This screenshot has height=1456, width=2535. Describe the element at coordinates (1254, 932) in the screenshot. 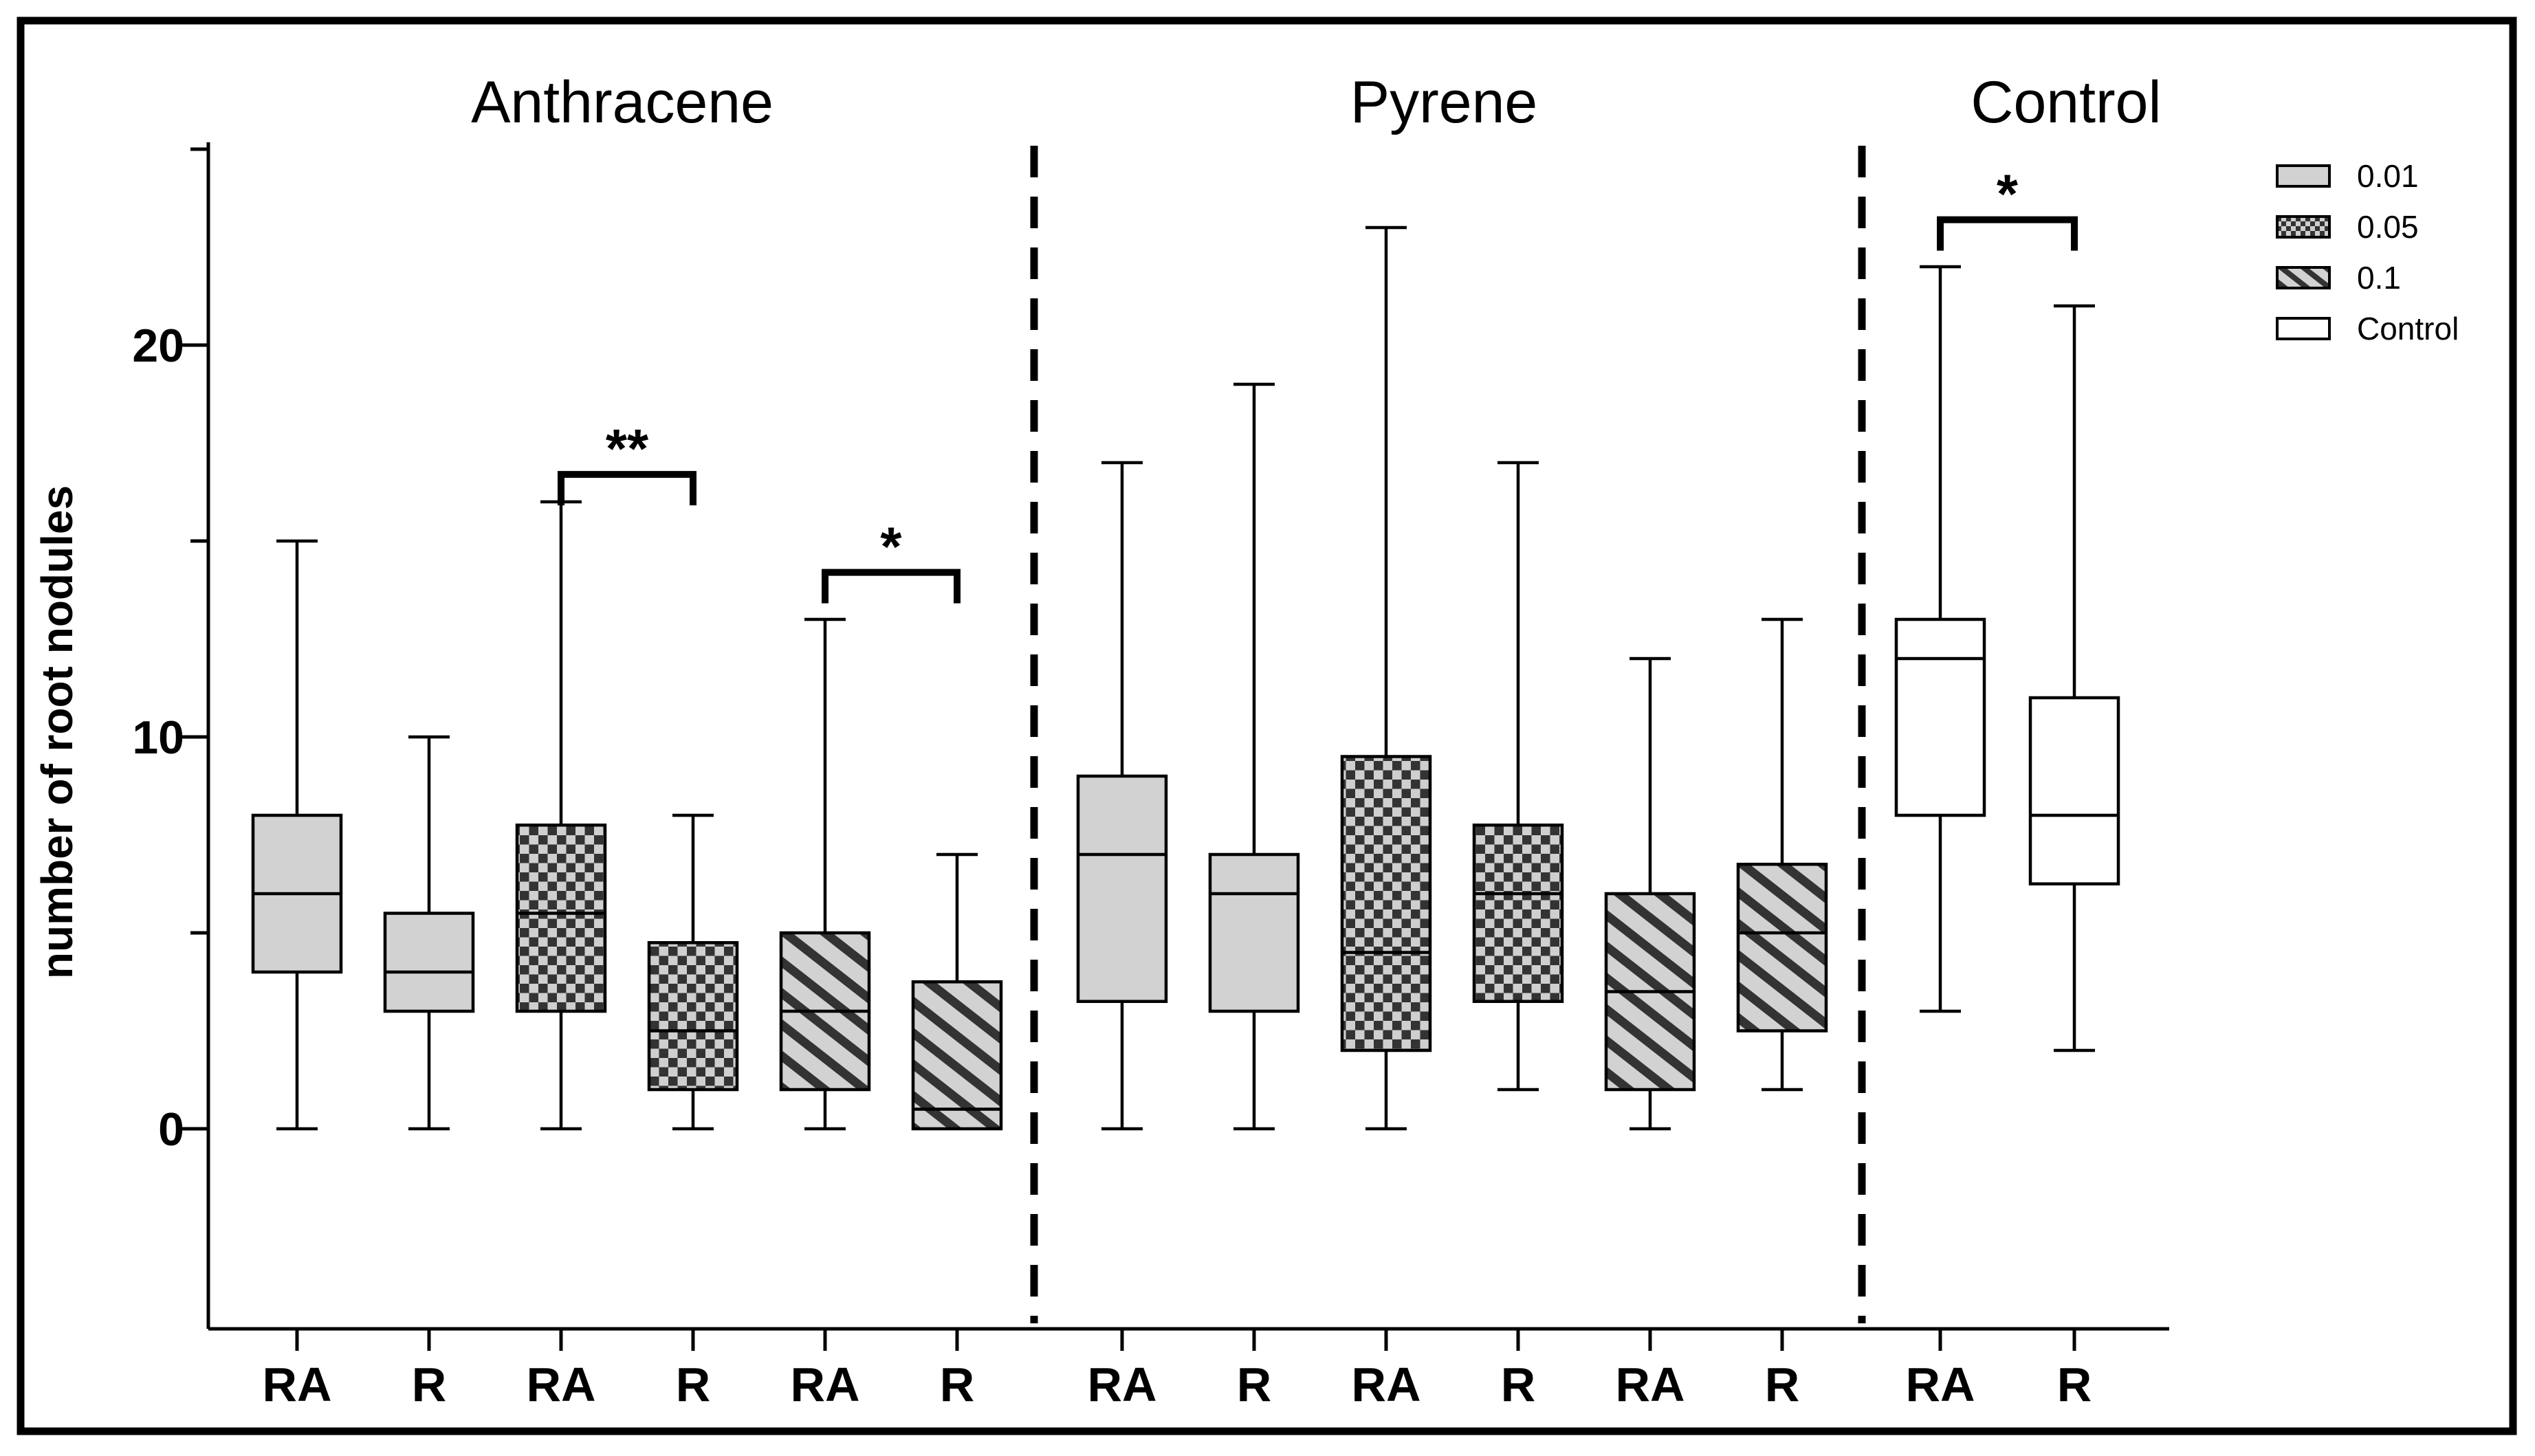

I see `box-pyrene-r-0.01` at that location.